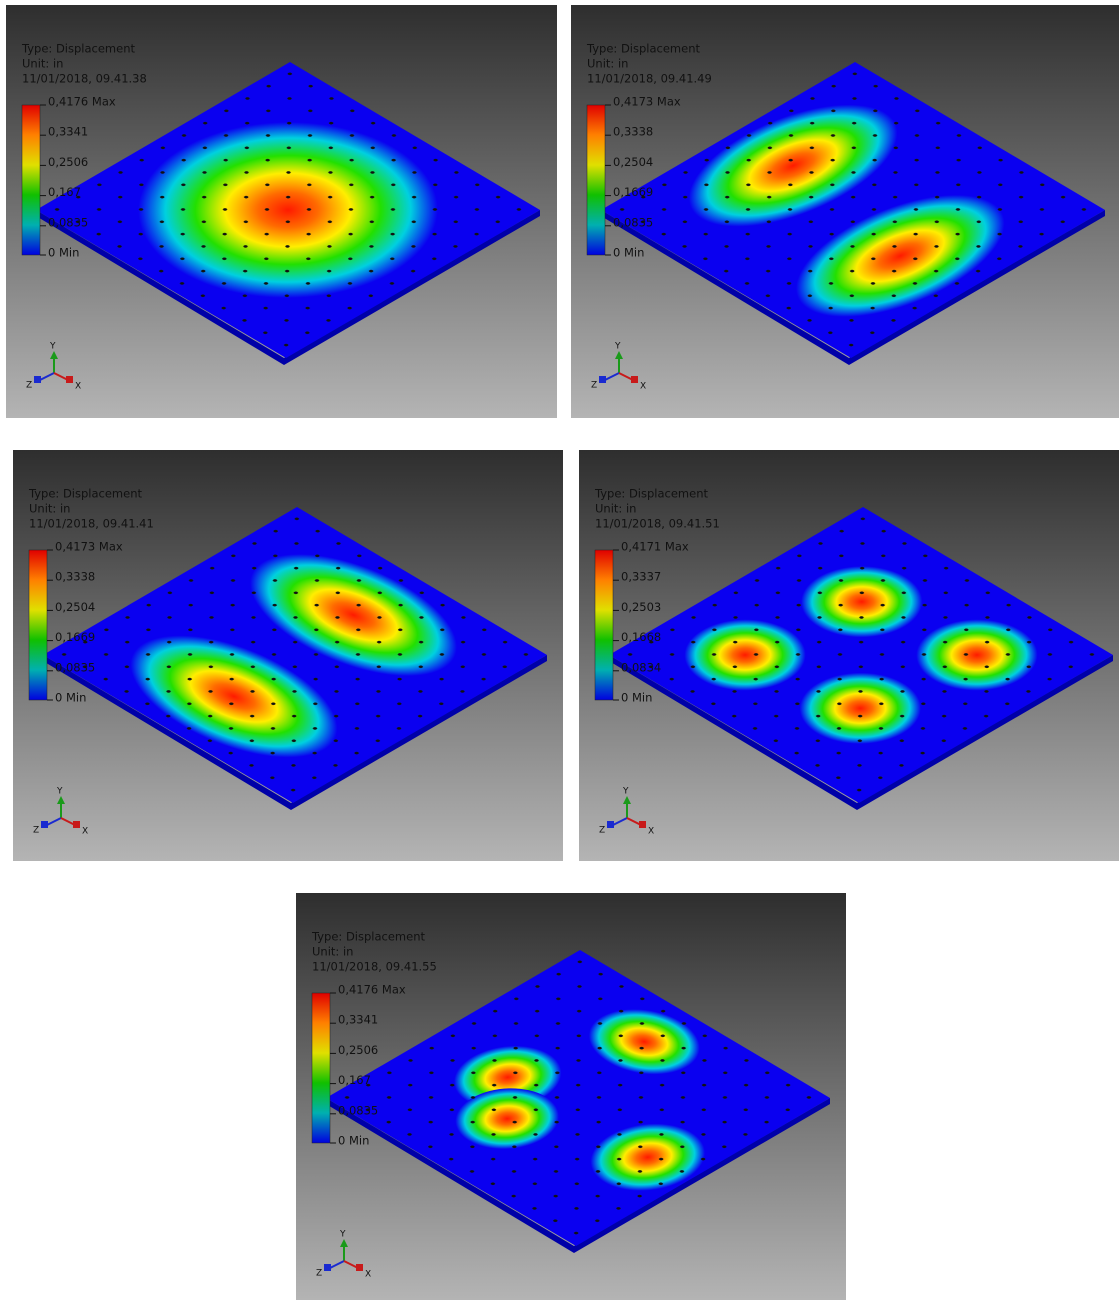 The width and height of the screenshot is (1119, 1300). Describe the element at coordinates (84, 79) in the screenshot. I see `result-timestamp: 11/01/2018, 09.41.38` at that location.